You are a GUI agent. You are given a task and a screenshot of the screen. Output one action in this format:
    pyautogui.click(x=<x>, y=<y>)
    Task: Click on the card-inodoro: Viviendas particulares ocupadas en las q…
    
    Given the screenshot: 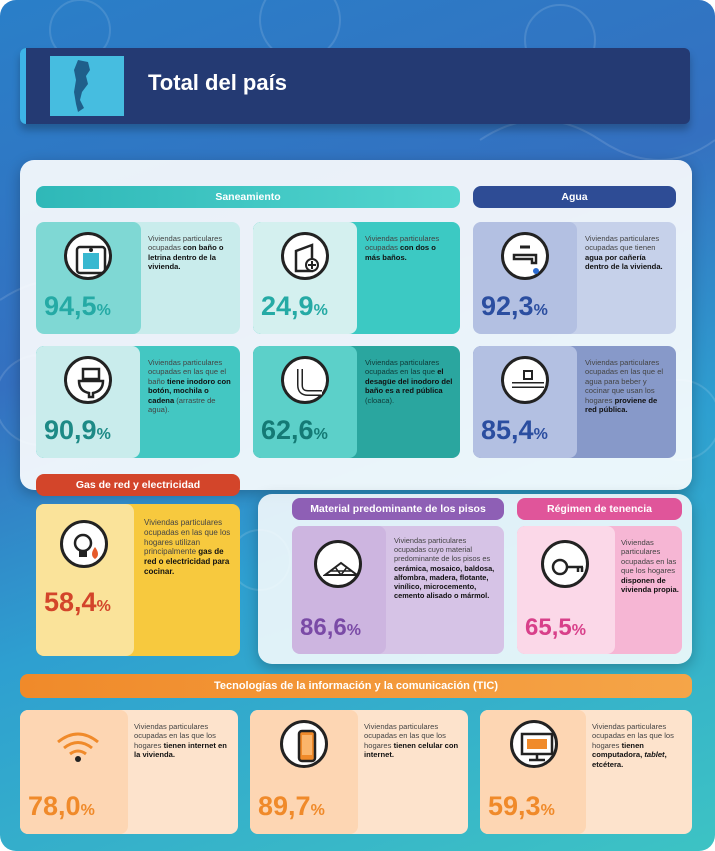 What is the action you would take?
    pyautogui.click(x=138, y=402)
    